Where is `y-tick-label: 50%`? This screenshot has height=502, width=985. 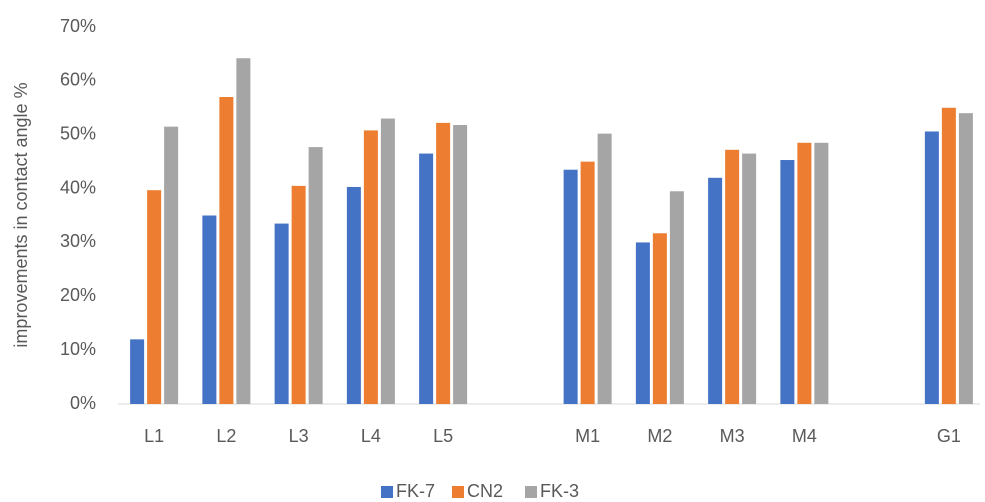 y-tick-label: 50% is located at coordinates (78, 133).